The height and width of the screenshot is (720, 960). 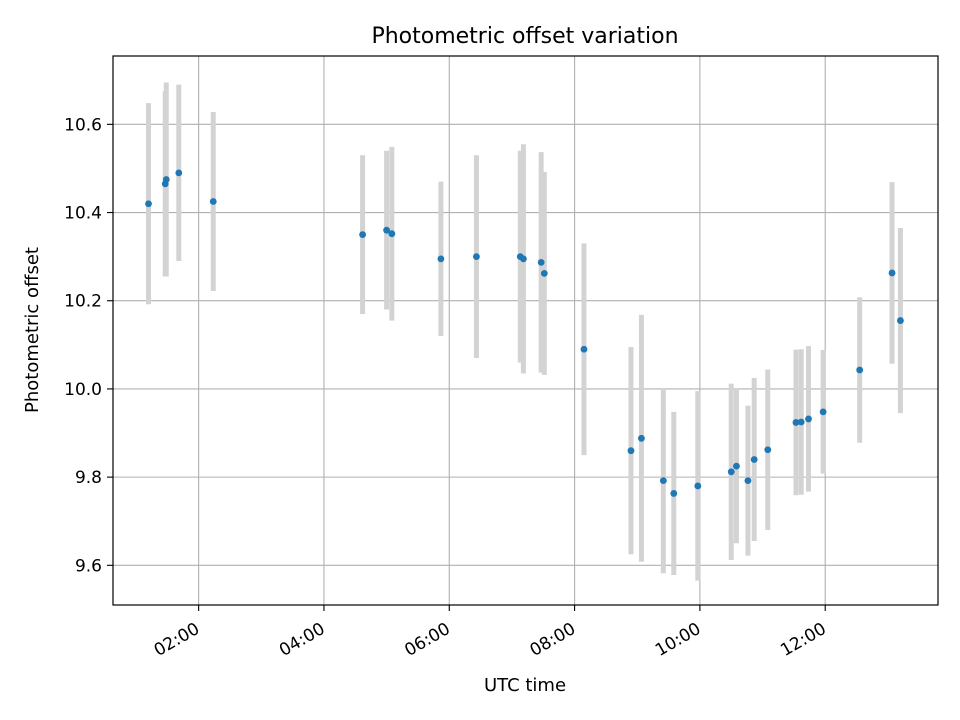 I want to click on chart-title: Photometric offset variation, so click(x=524, y=36).